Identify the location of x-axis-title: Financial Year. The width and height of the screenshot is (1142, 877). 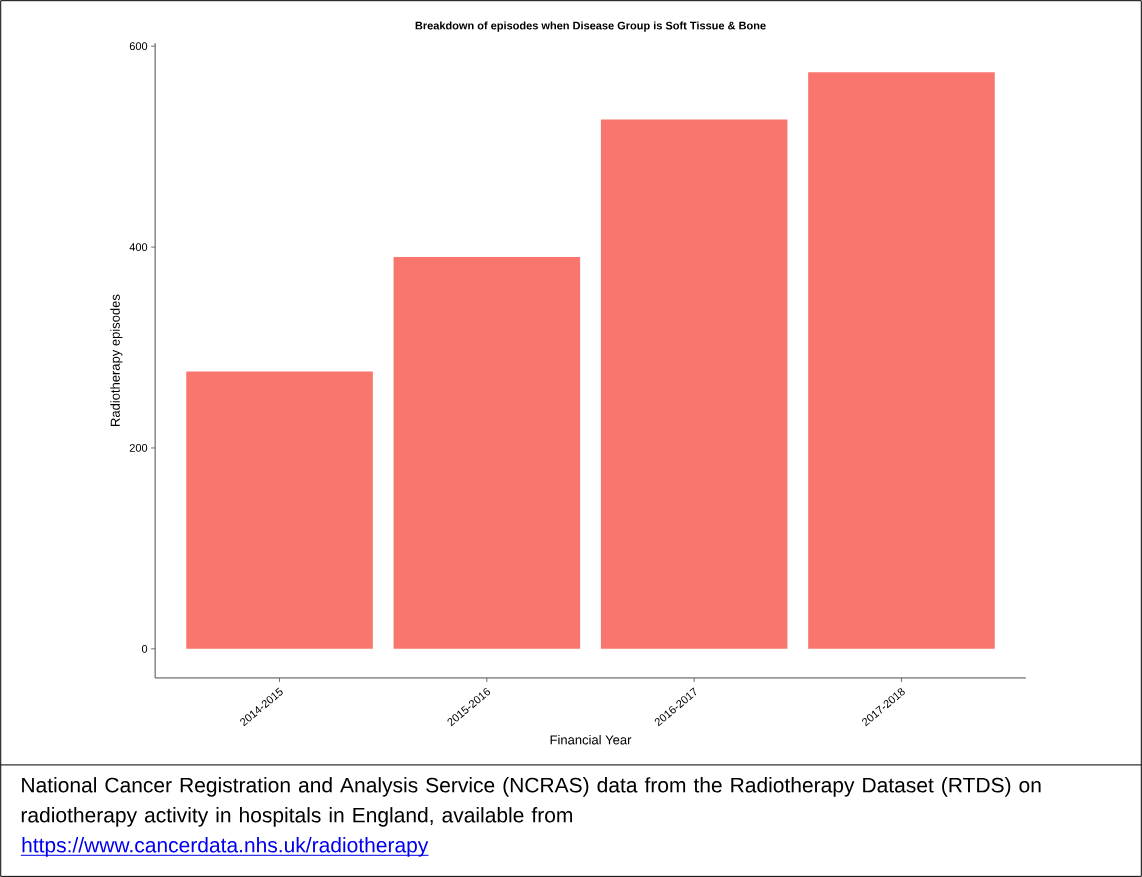
(591, 739).